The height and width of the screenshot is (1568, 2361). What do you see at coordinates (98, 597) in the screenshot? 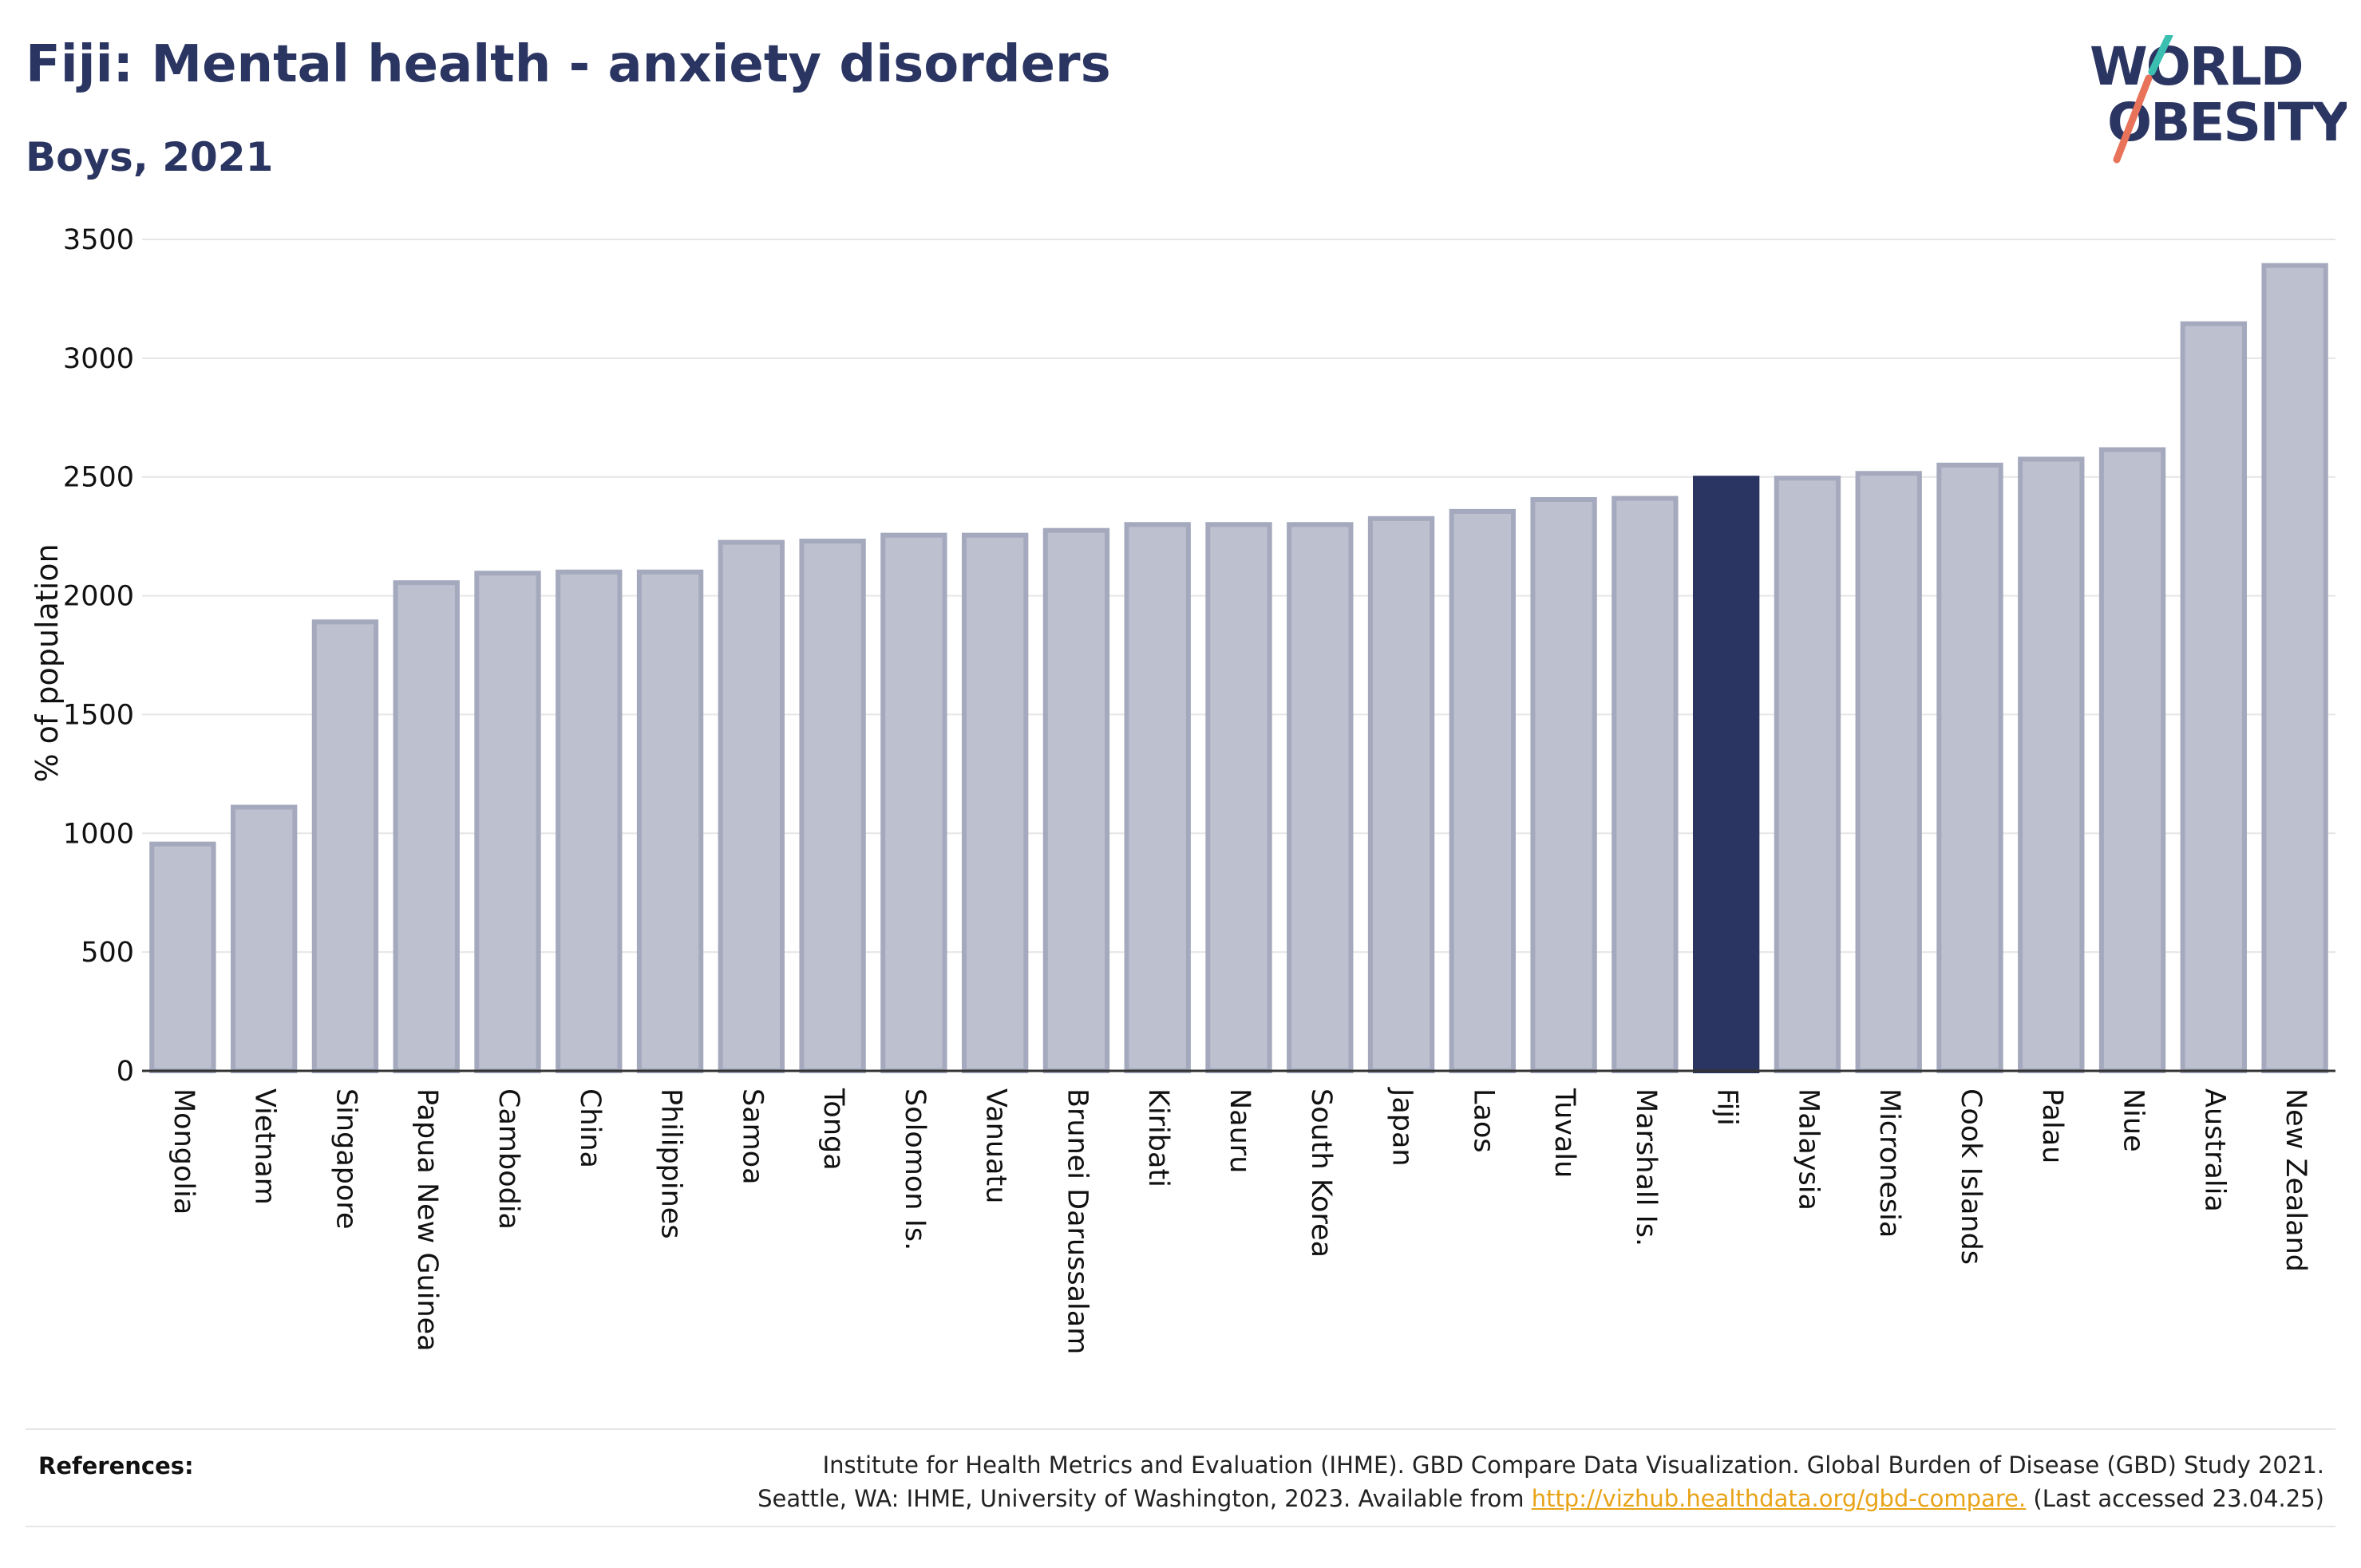
I see `y-tick-label: 2000` at bounding box center [98, 597].